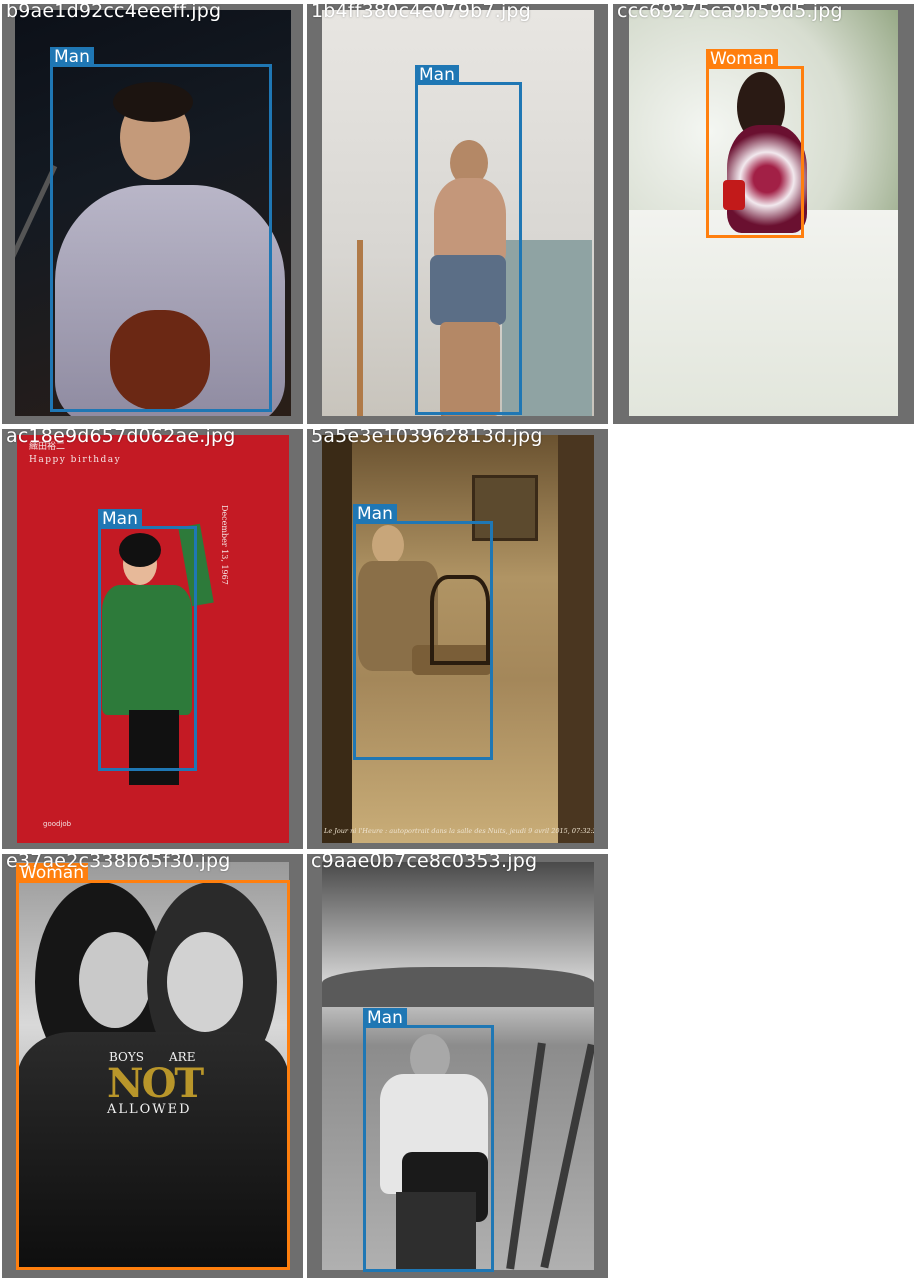  Describe the element at coordinates (767, 179) in the screenshot. I see `floral-dress` at that location.